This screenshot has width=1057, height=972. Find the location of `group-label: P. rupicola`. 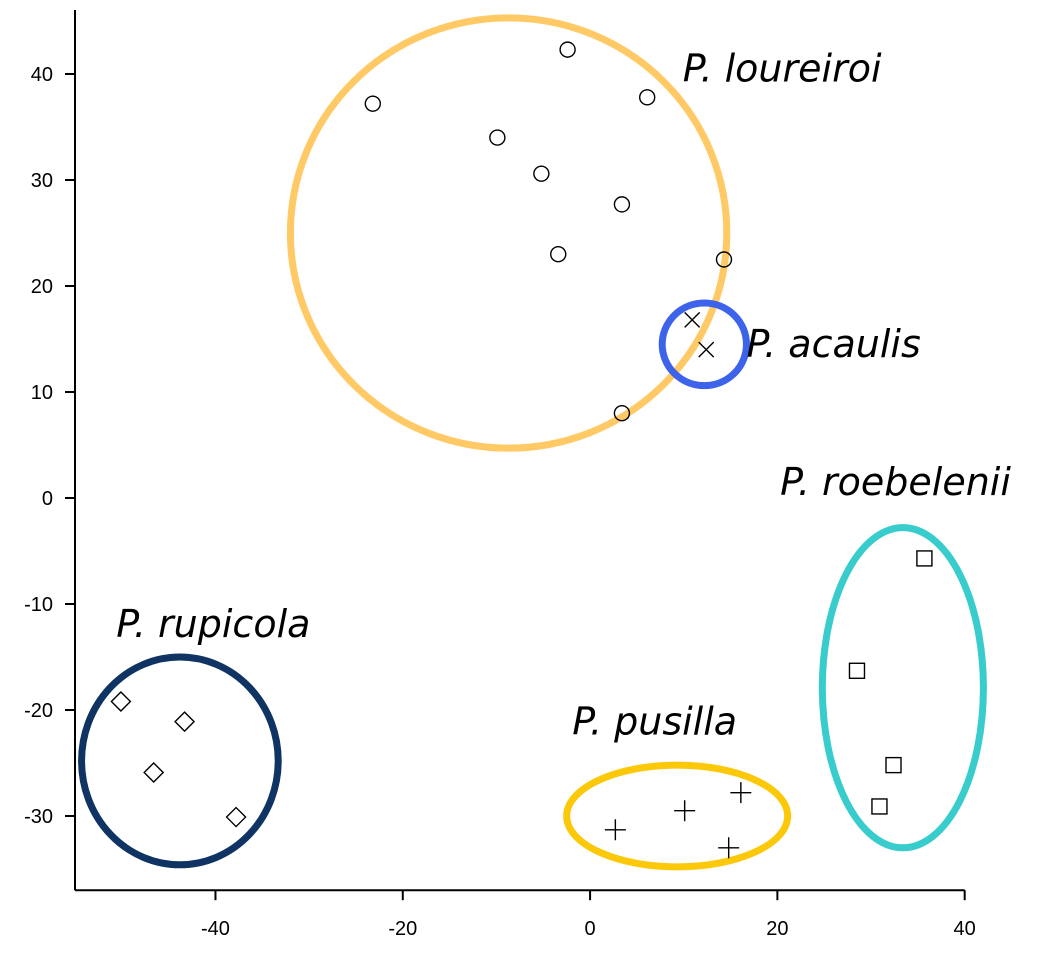

group-label: P. rupicola is located at coordinates (213, 624).